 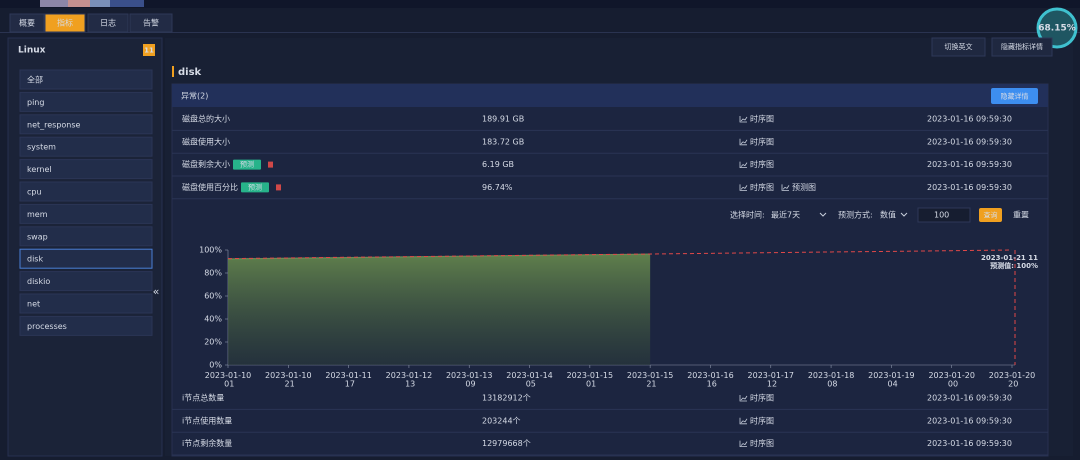 What do you see at coordinates (501, 420) in the screenshot?
I see `row-value: 203244个` at bounding box center [501, 420].